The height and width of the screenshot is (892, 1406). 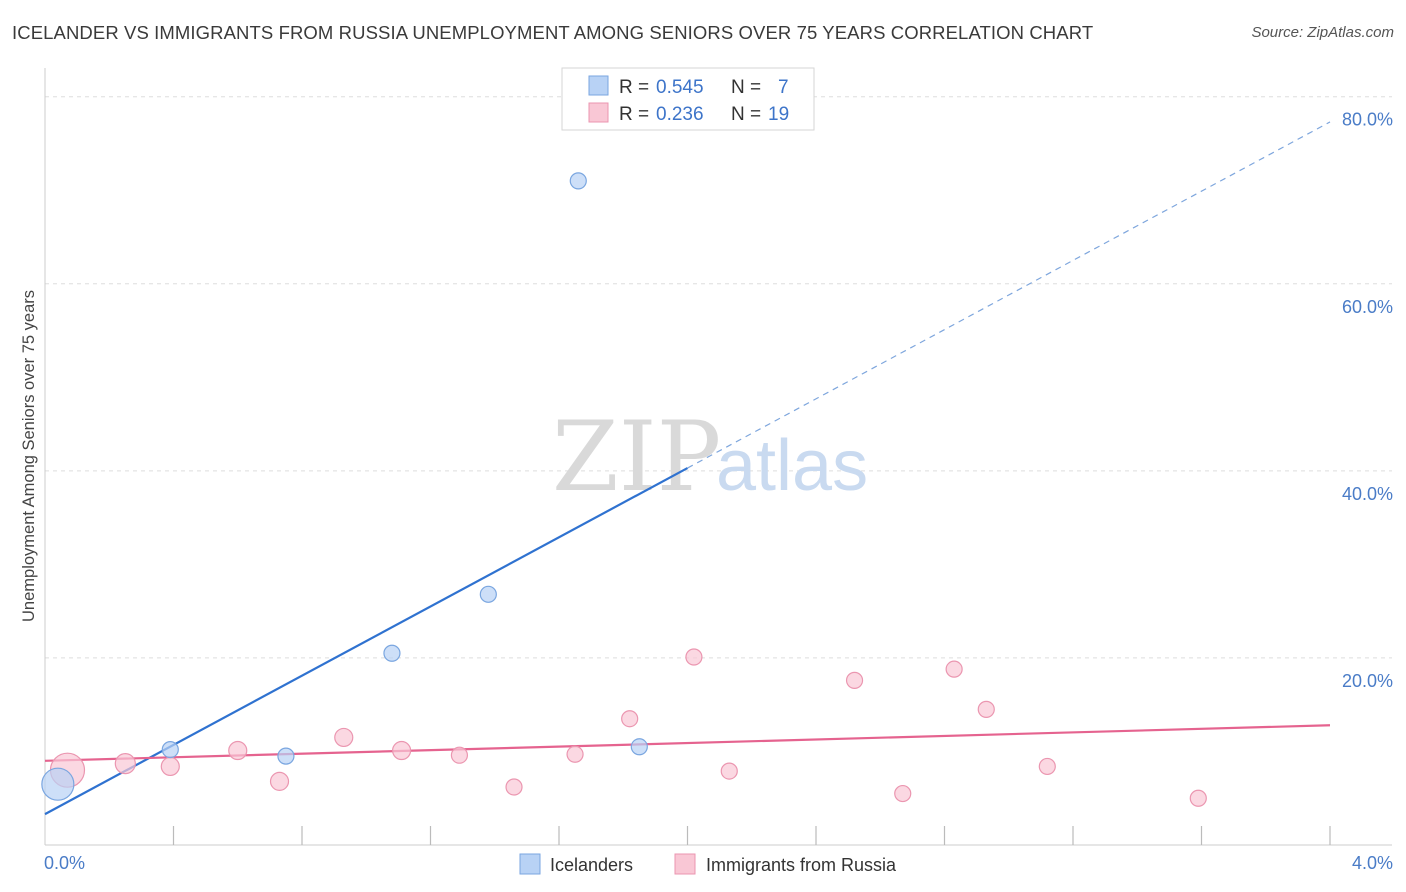 I want to click on legend-n-value-icelanders: 7, so click(x=783, y=87).